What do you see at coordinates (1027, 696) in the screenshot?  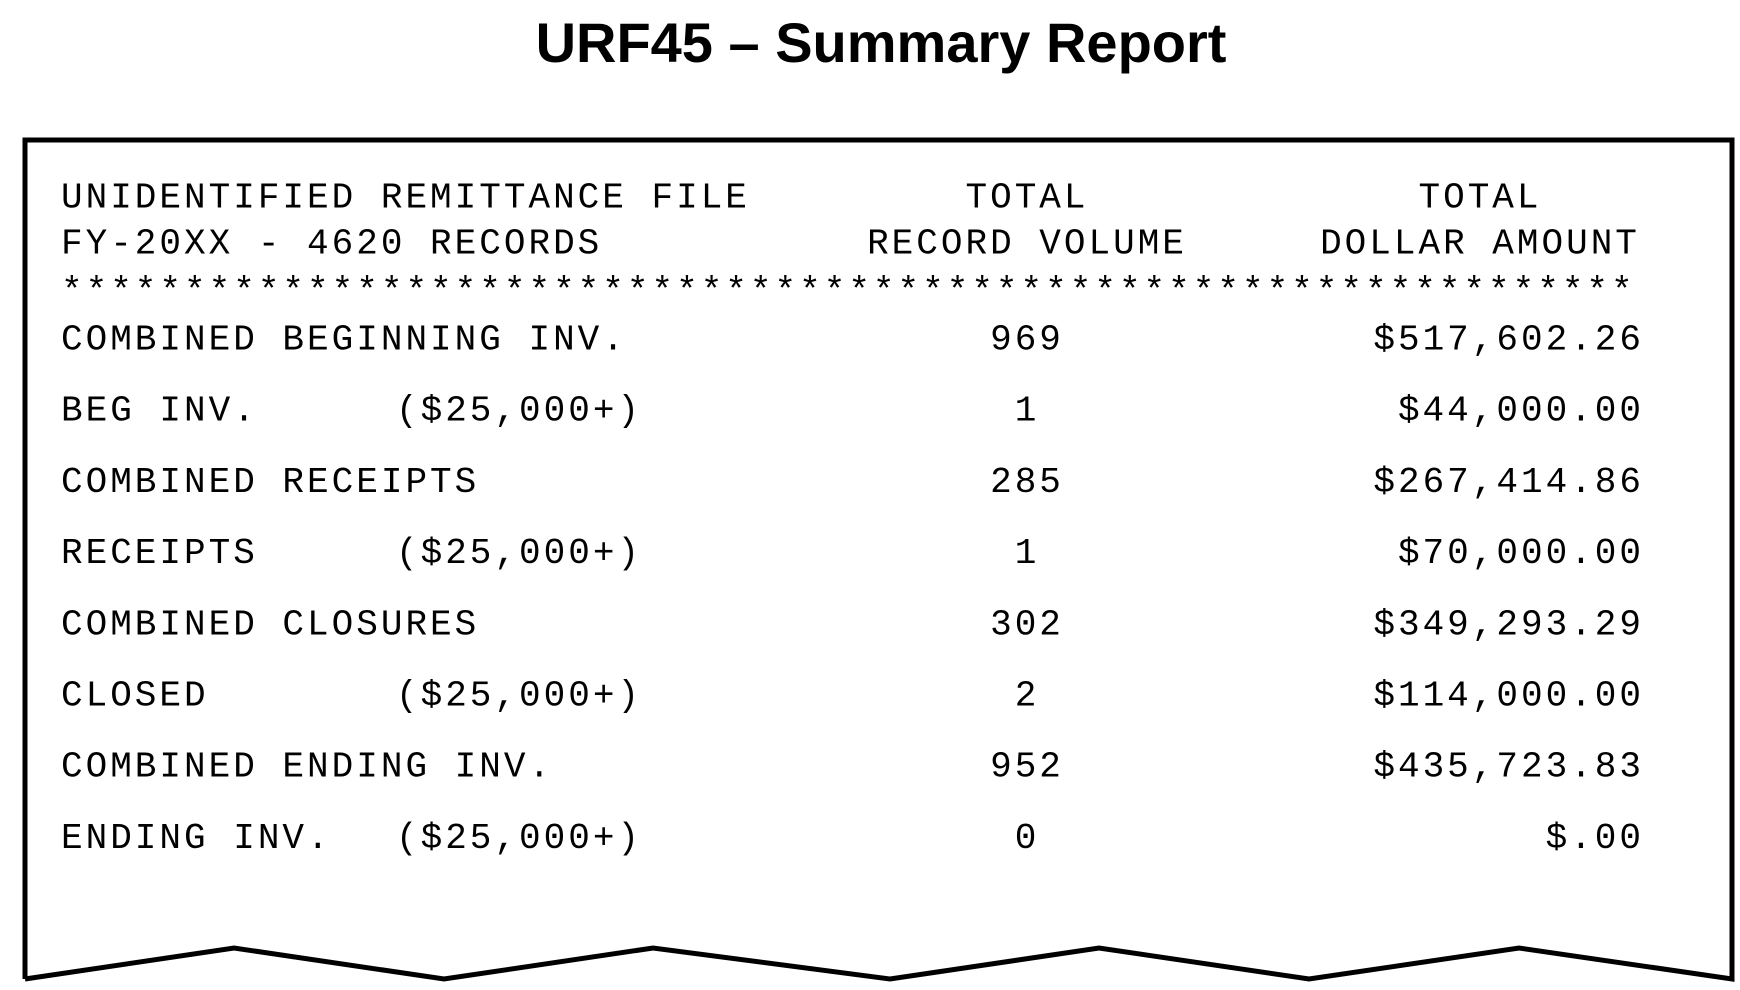 I see `row-volume: 2` at bounding box center [1027, 696].